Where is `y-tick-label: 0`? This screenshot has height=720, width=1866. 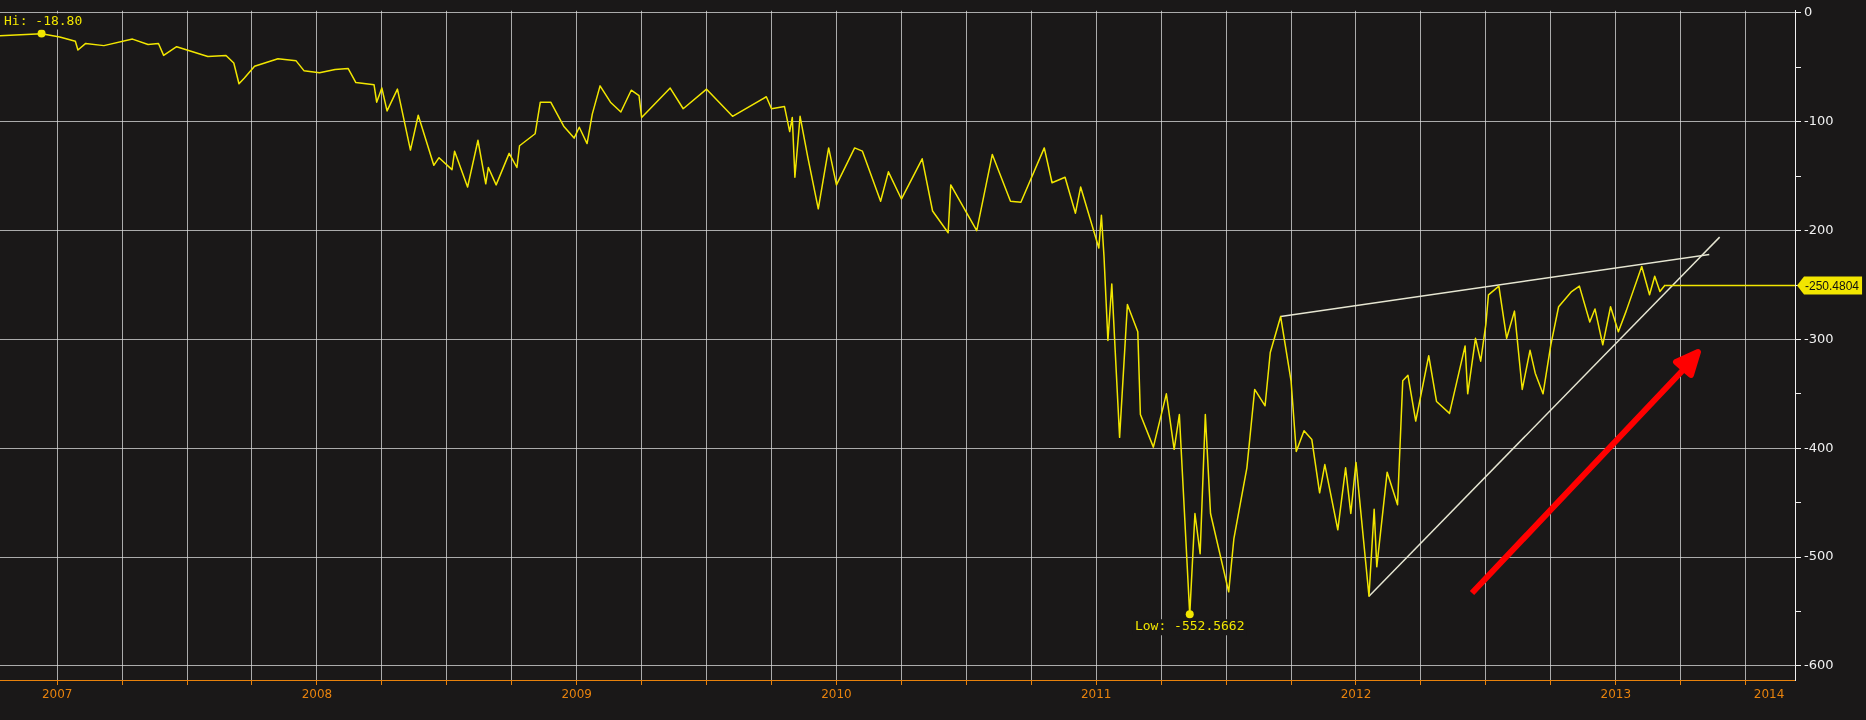 y-tick-label: 0 is located at coordinates (1808, 12).